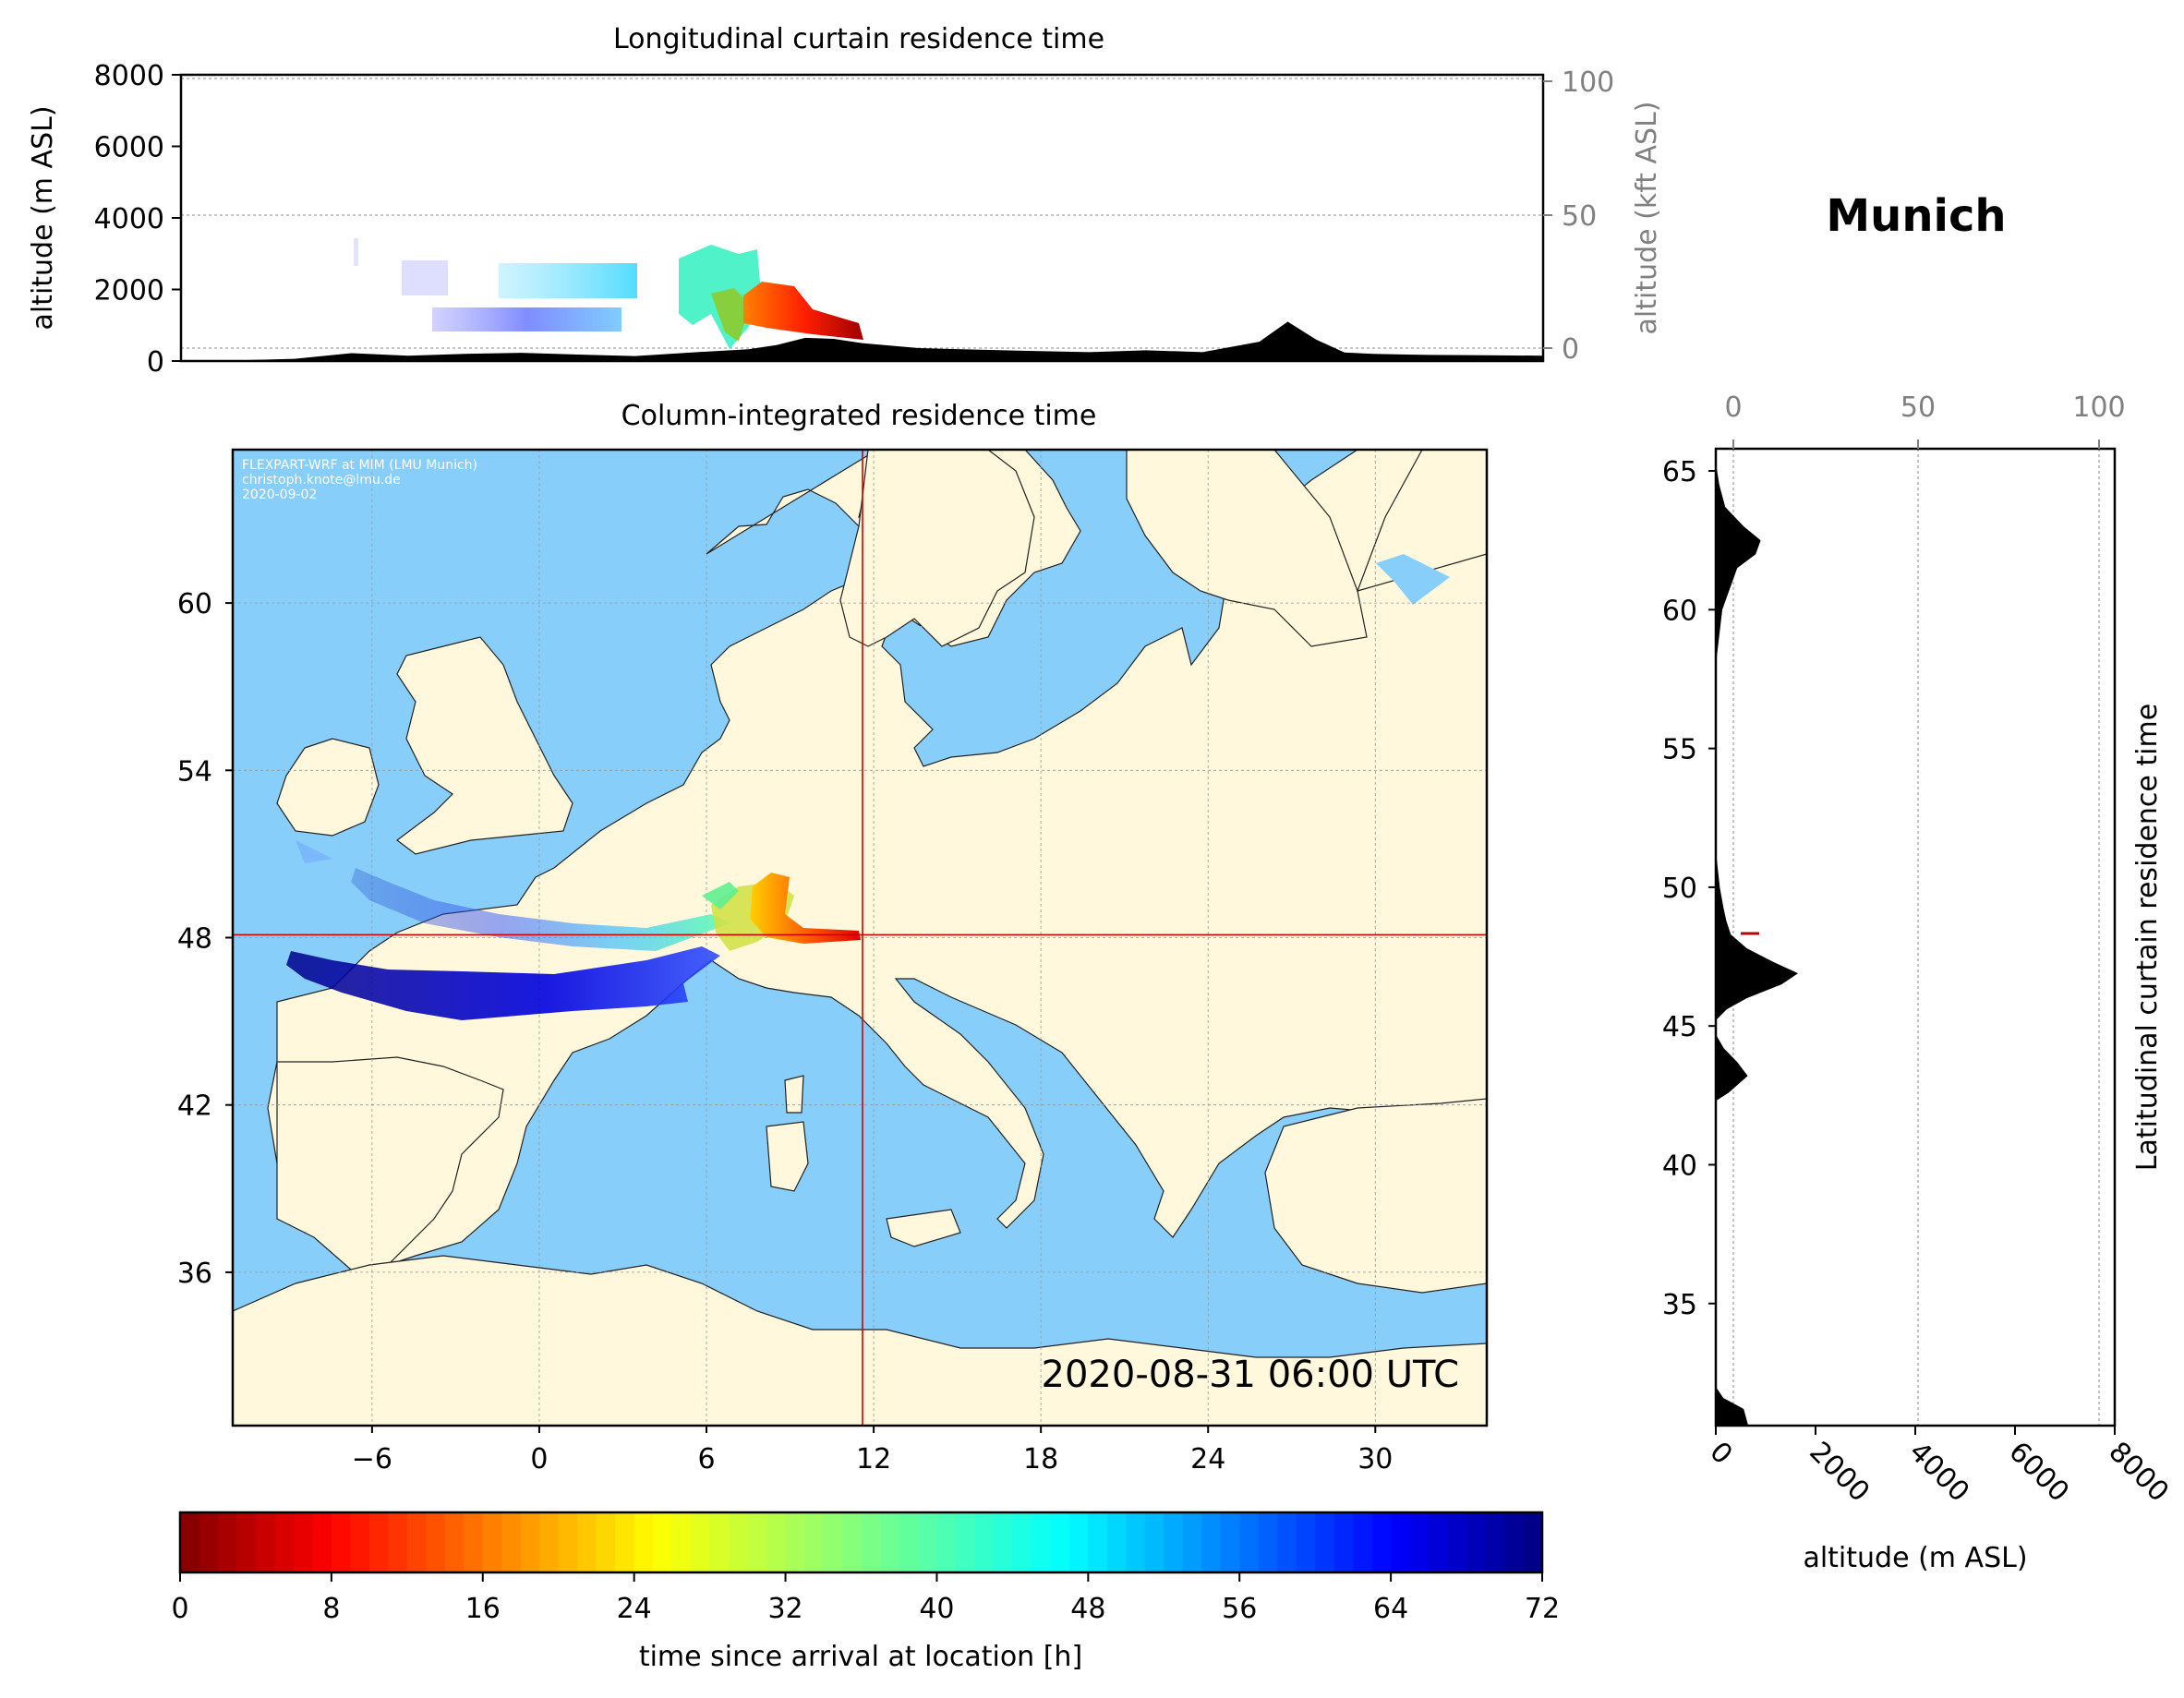 The width and height of the screenshot is (2184, 1698). Describe the element at coordinates (1918, 407) in the screenshot. I see `latitudinal-kft-tick-label: 50` at that location.